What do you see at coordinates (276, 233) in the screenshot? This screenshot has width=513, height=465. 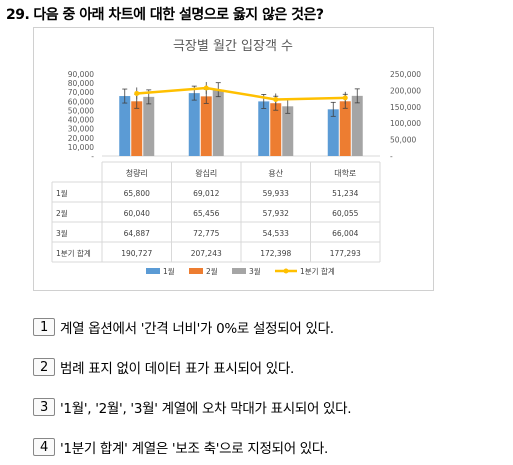 I see `data-table-cell: 54,533` at bounding box center [276, 233].